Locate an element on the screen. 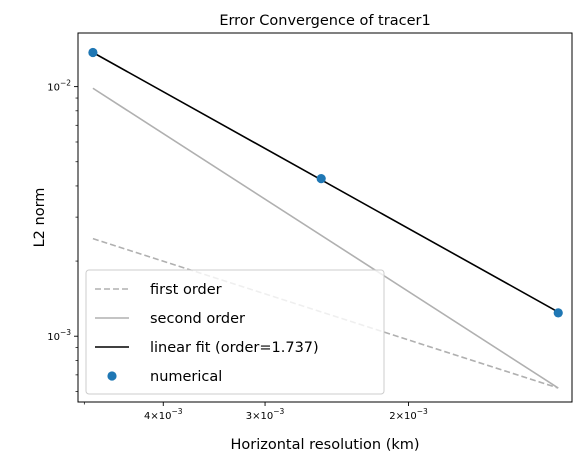  y-tick-label-0: 10⁻² is located at coordinates (59, 86).